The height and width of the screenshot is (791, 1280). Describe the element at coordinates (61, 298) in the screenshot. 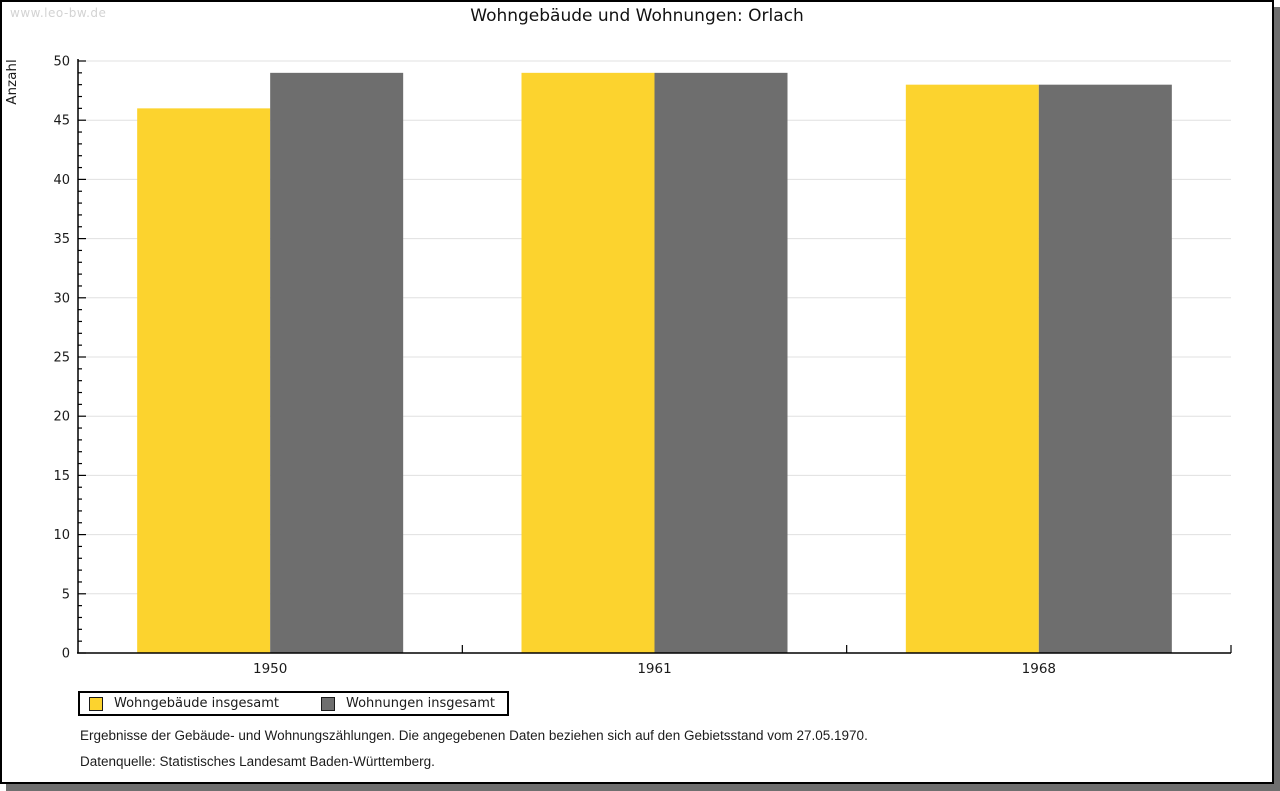

I see `y-tick-label: 30` at that location.